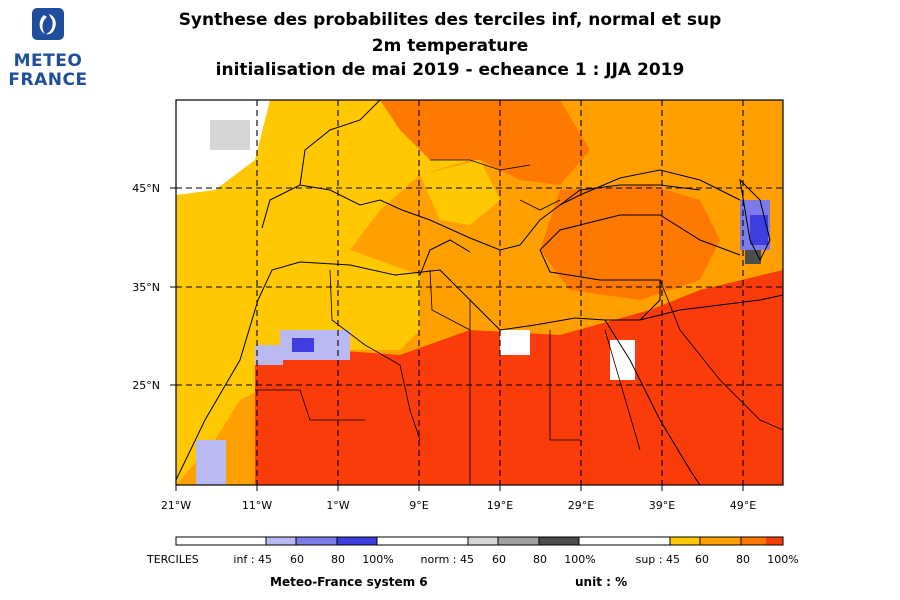 This screenshot has width=900, height=600. I want to click on sup-60-swatch, so click(720, 541).